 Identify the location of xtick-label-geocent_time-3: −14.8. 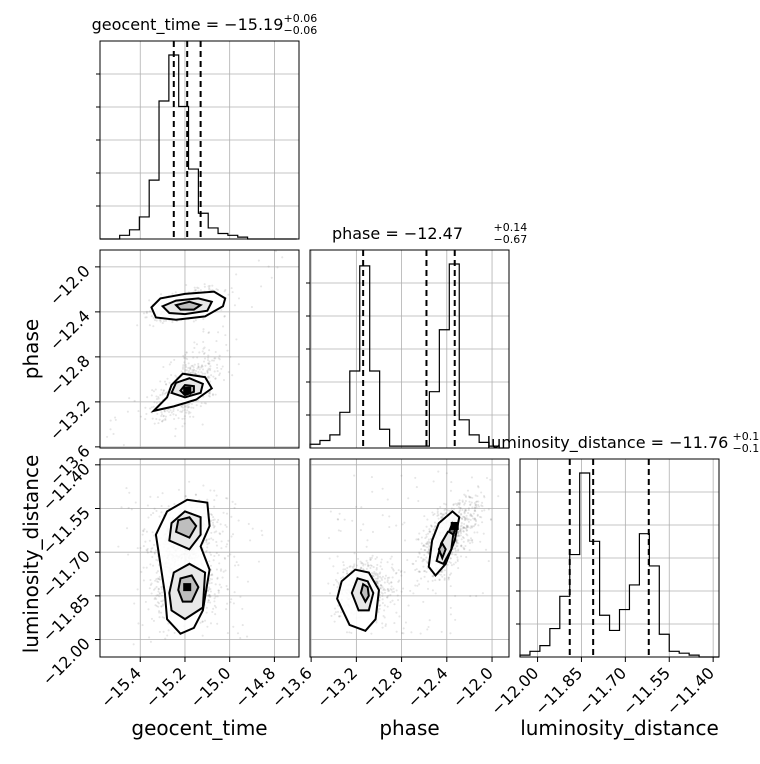
(255, 687).